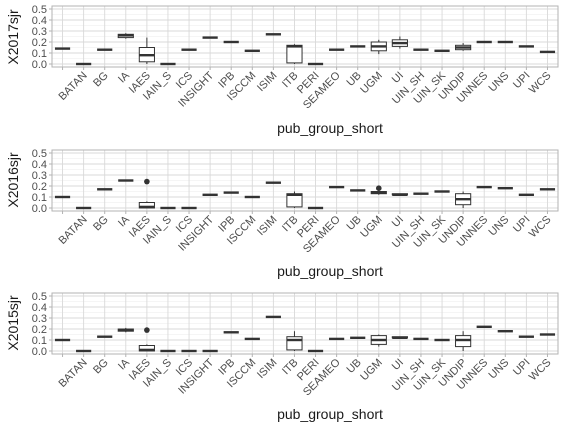  Describe the element at coordinates (13, 37) in the screenshot. I see `y-axis-title: X2017sjr` at that location.